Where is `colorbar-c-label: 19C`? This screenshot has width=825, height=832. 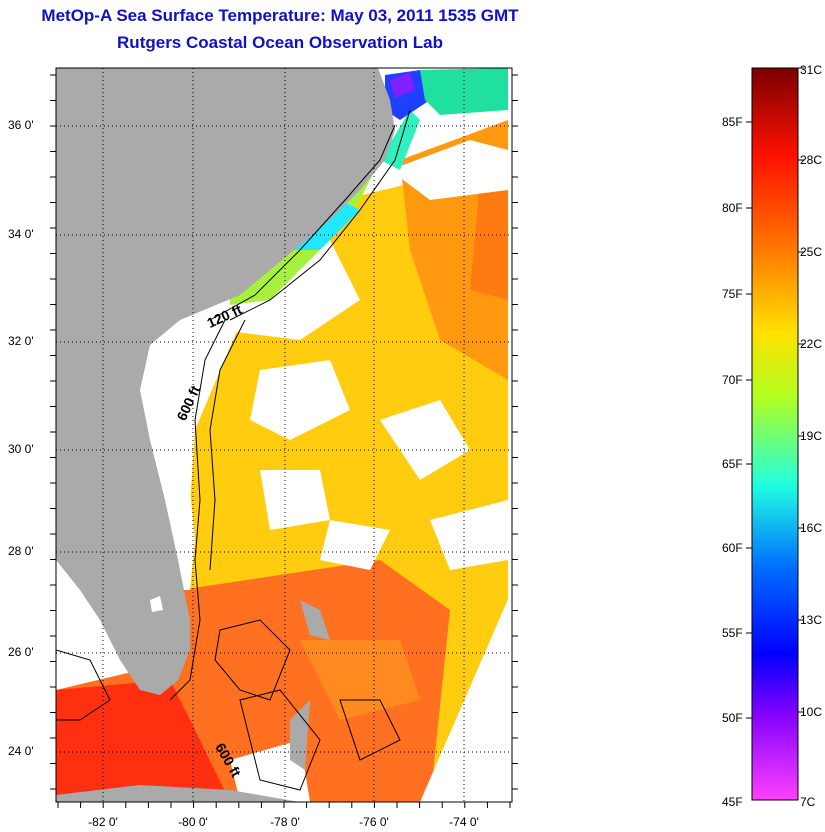 colorbar-c-label: 19C is located at coordinates (811, 436).